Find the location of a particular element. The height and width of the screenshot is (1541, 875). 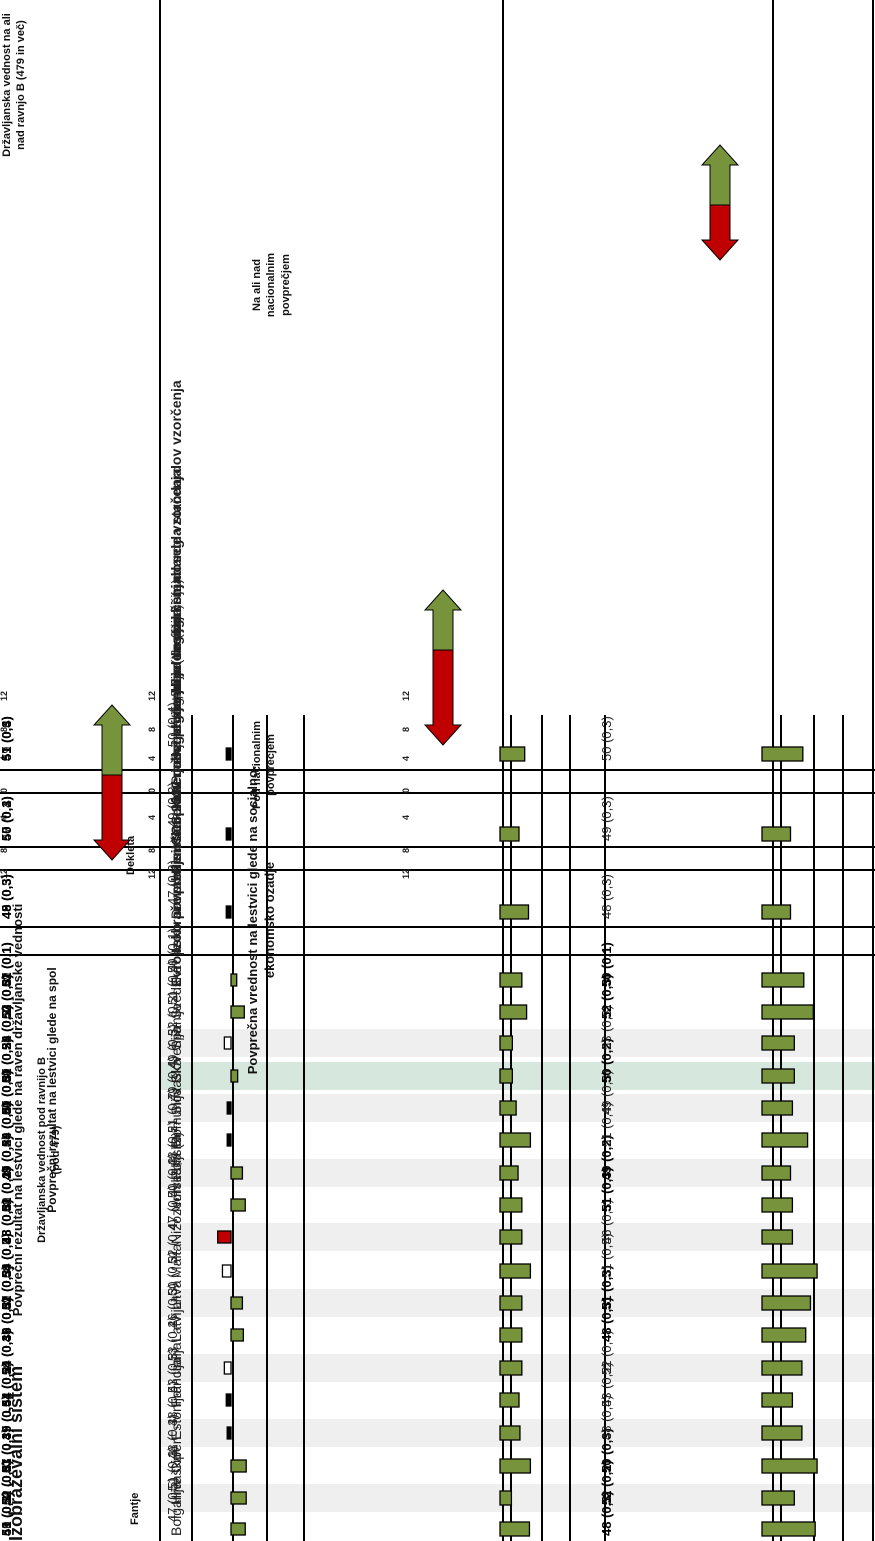

civic-high-value: 51 (0,3) is located at coordinates (7, 738).